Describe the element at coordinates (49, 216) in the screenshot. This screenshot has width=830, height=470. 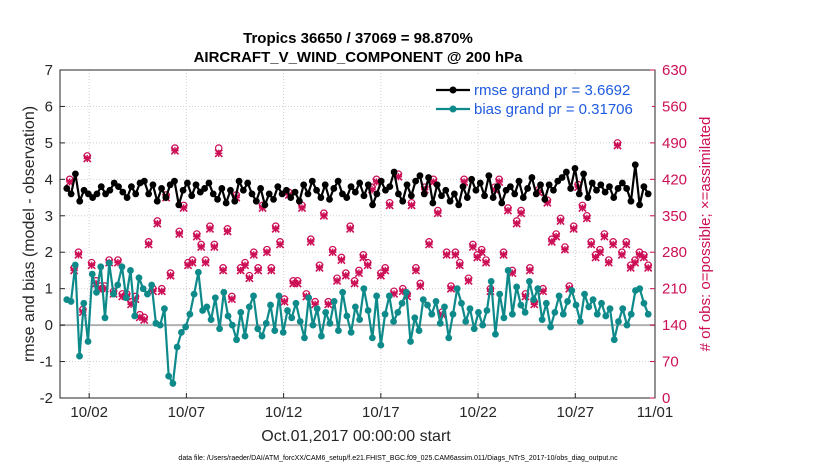
I see `y-tick-label: 3` at that location.